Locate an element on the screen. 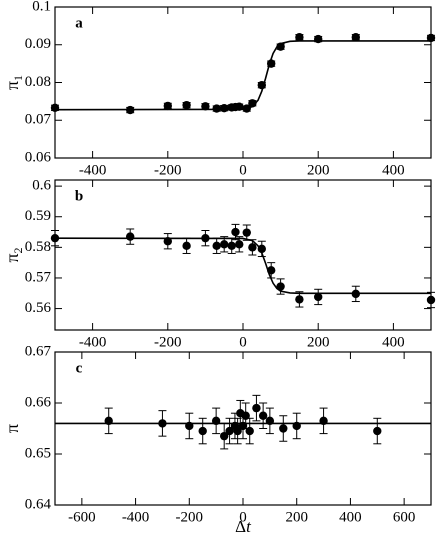 The height and width of the screenshot is (538, 436). y-tick-label: 0.67 is located at coordinates (38, 351).